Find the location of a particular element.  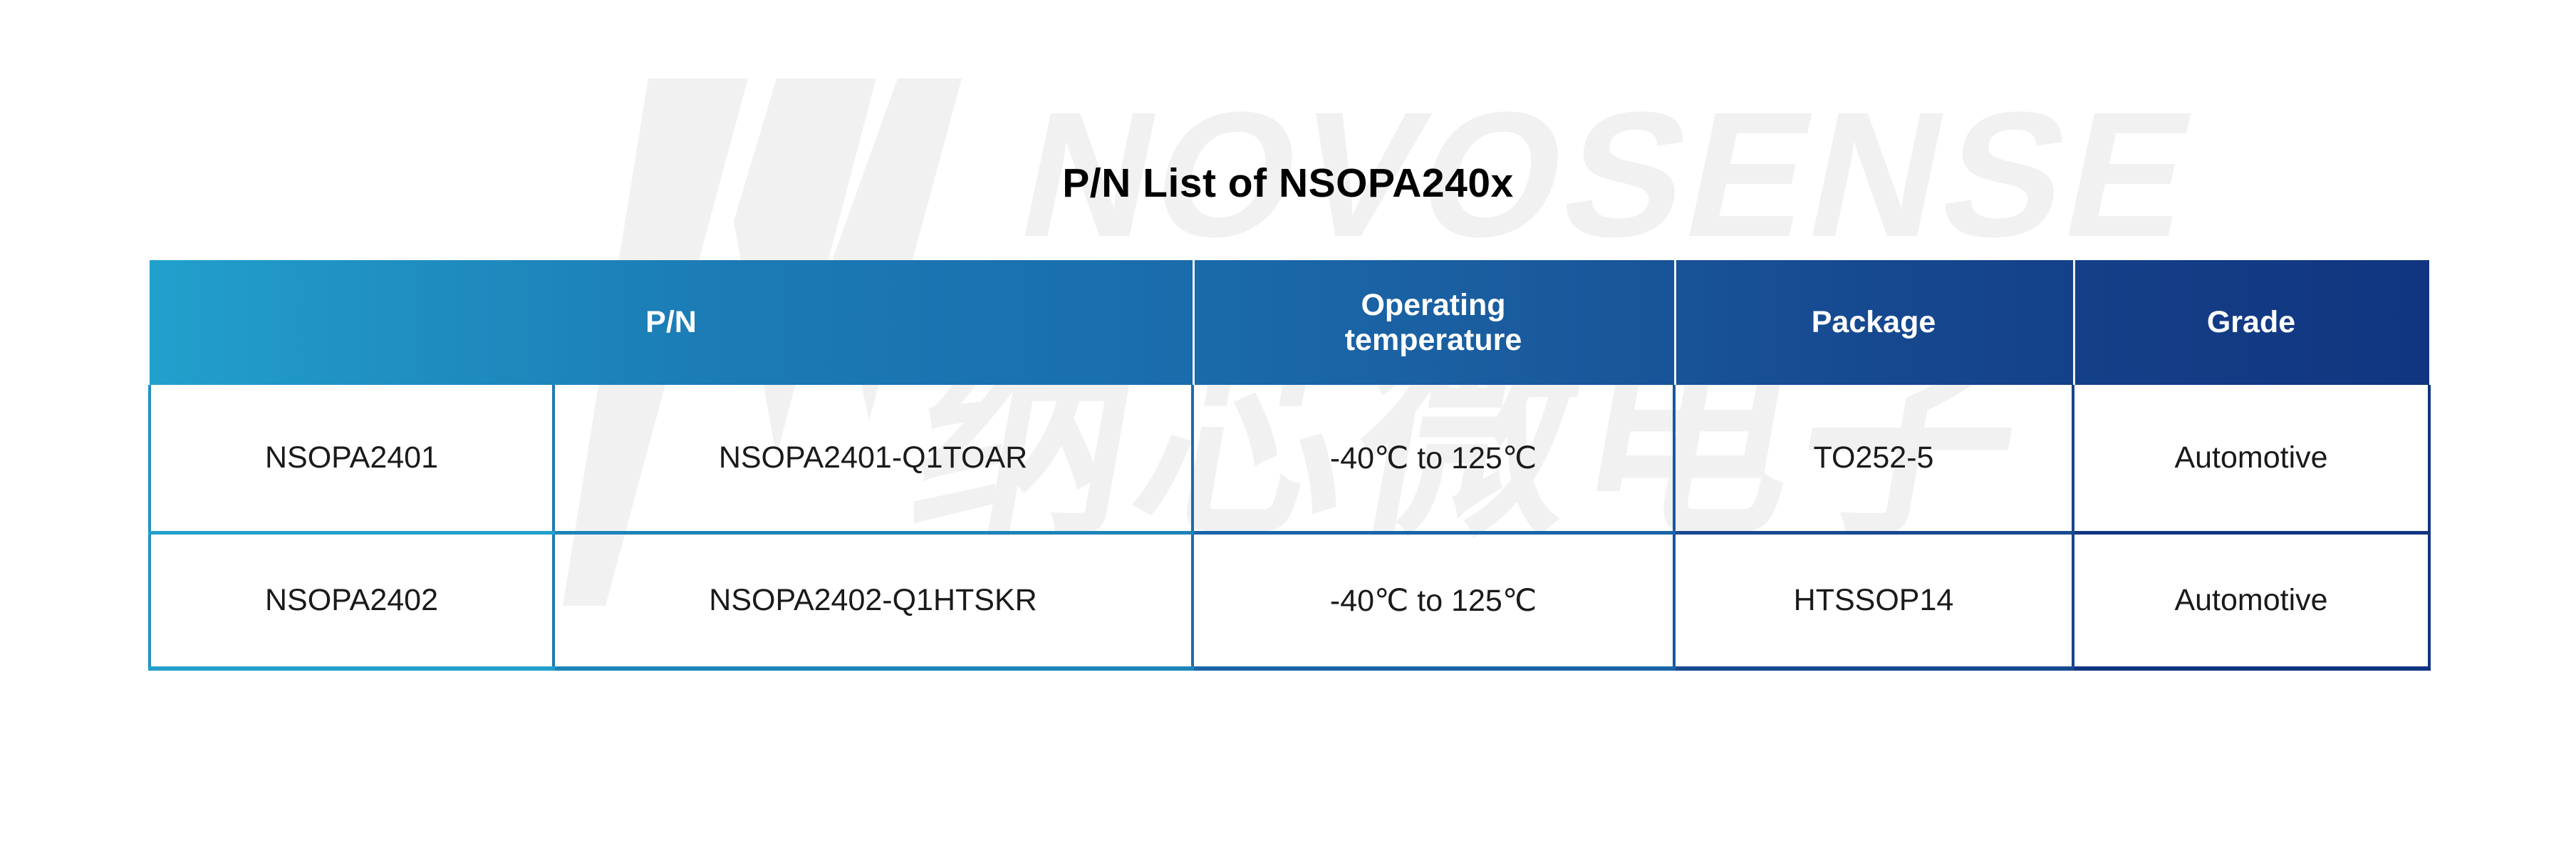

column-header-operating-temperature-line1: Operating is located at coordinates (1433, 305).